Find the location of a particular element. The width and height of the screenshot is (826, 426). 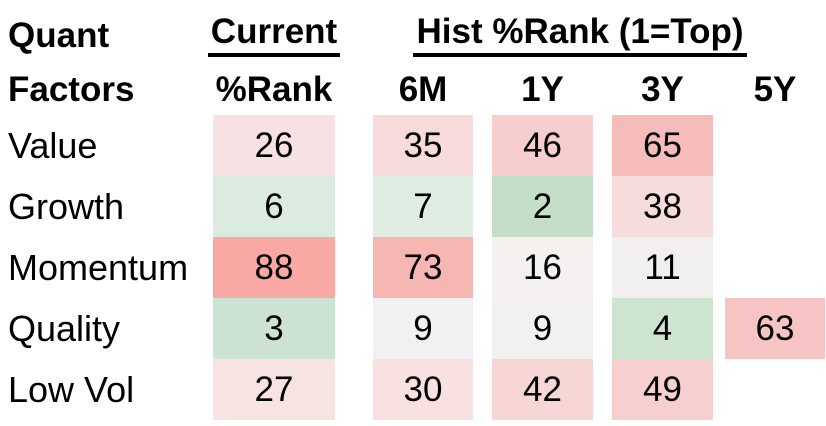

heatmap-cell: 6 is located at coordinates (274, 206).